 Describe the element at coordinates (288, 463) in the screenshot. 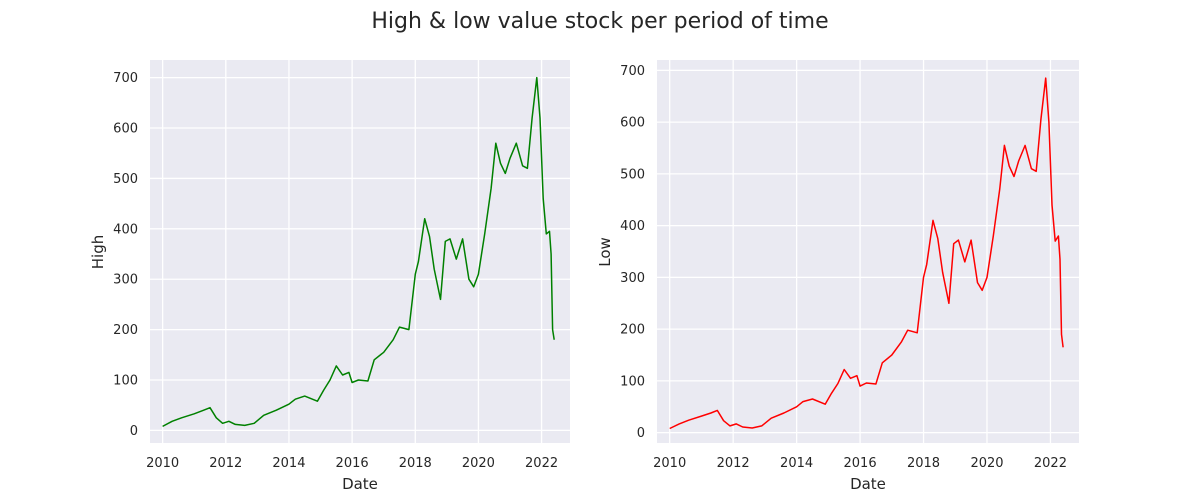

I see `high-x-tick-label: 2014` at that location.